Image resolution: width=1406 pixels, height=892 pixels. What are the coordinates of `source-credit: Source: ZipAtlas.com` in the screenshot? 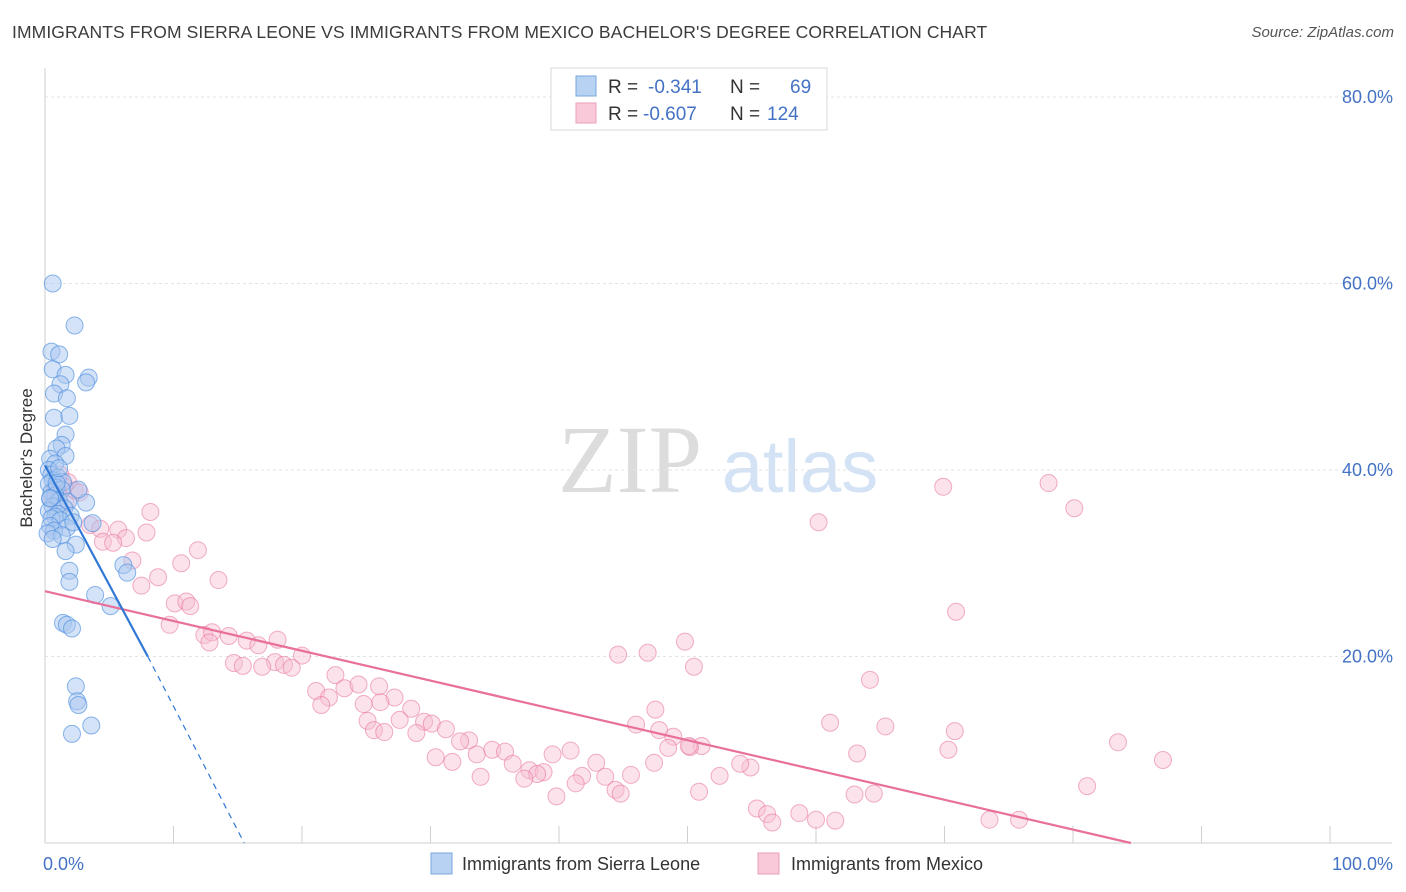 It's located at (1322, 32).